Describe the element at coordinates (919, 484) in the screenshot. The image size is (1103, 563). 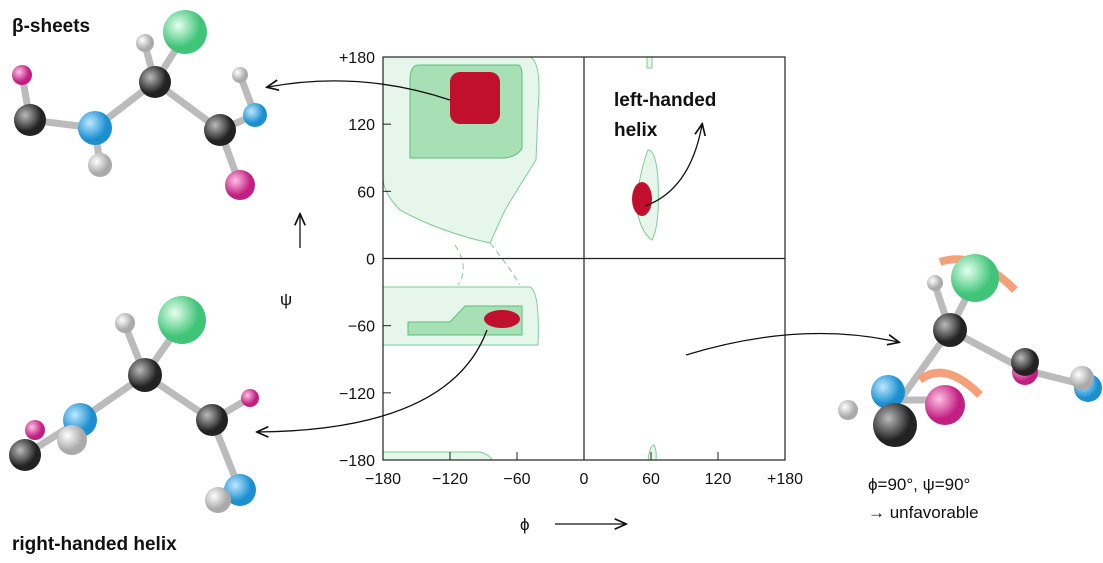
I see `unfavorable-label: ϕ=90°, ψ=90°` at that location.